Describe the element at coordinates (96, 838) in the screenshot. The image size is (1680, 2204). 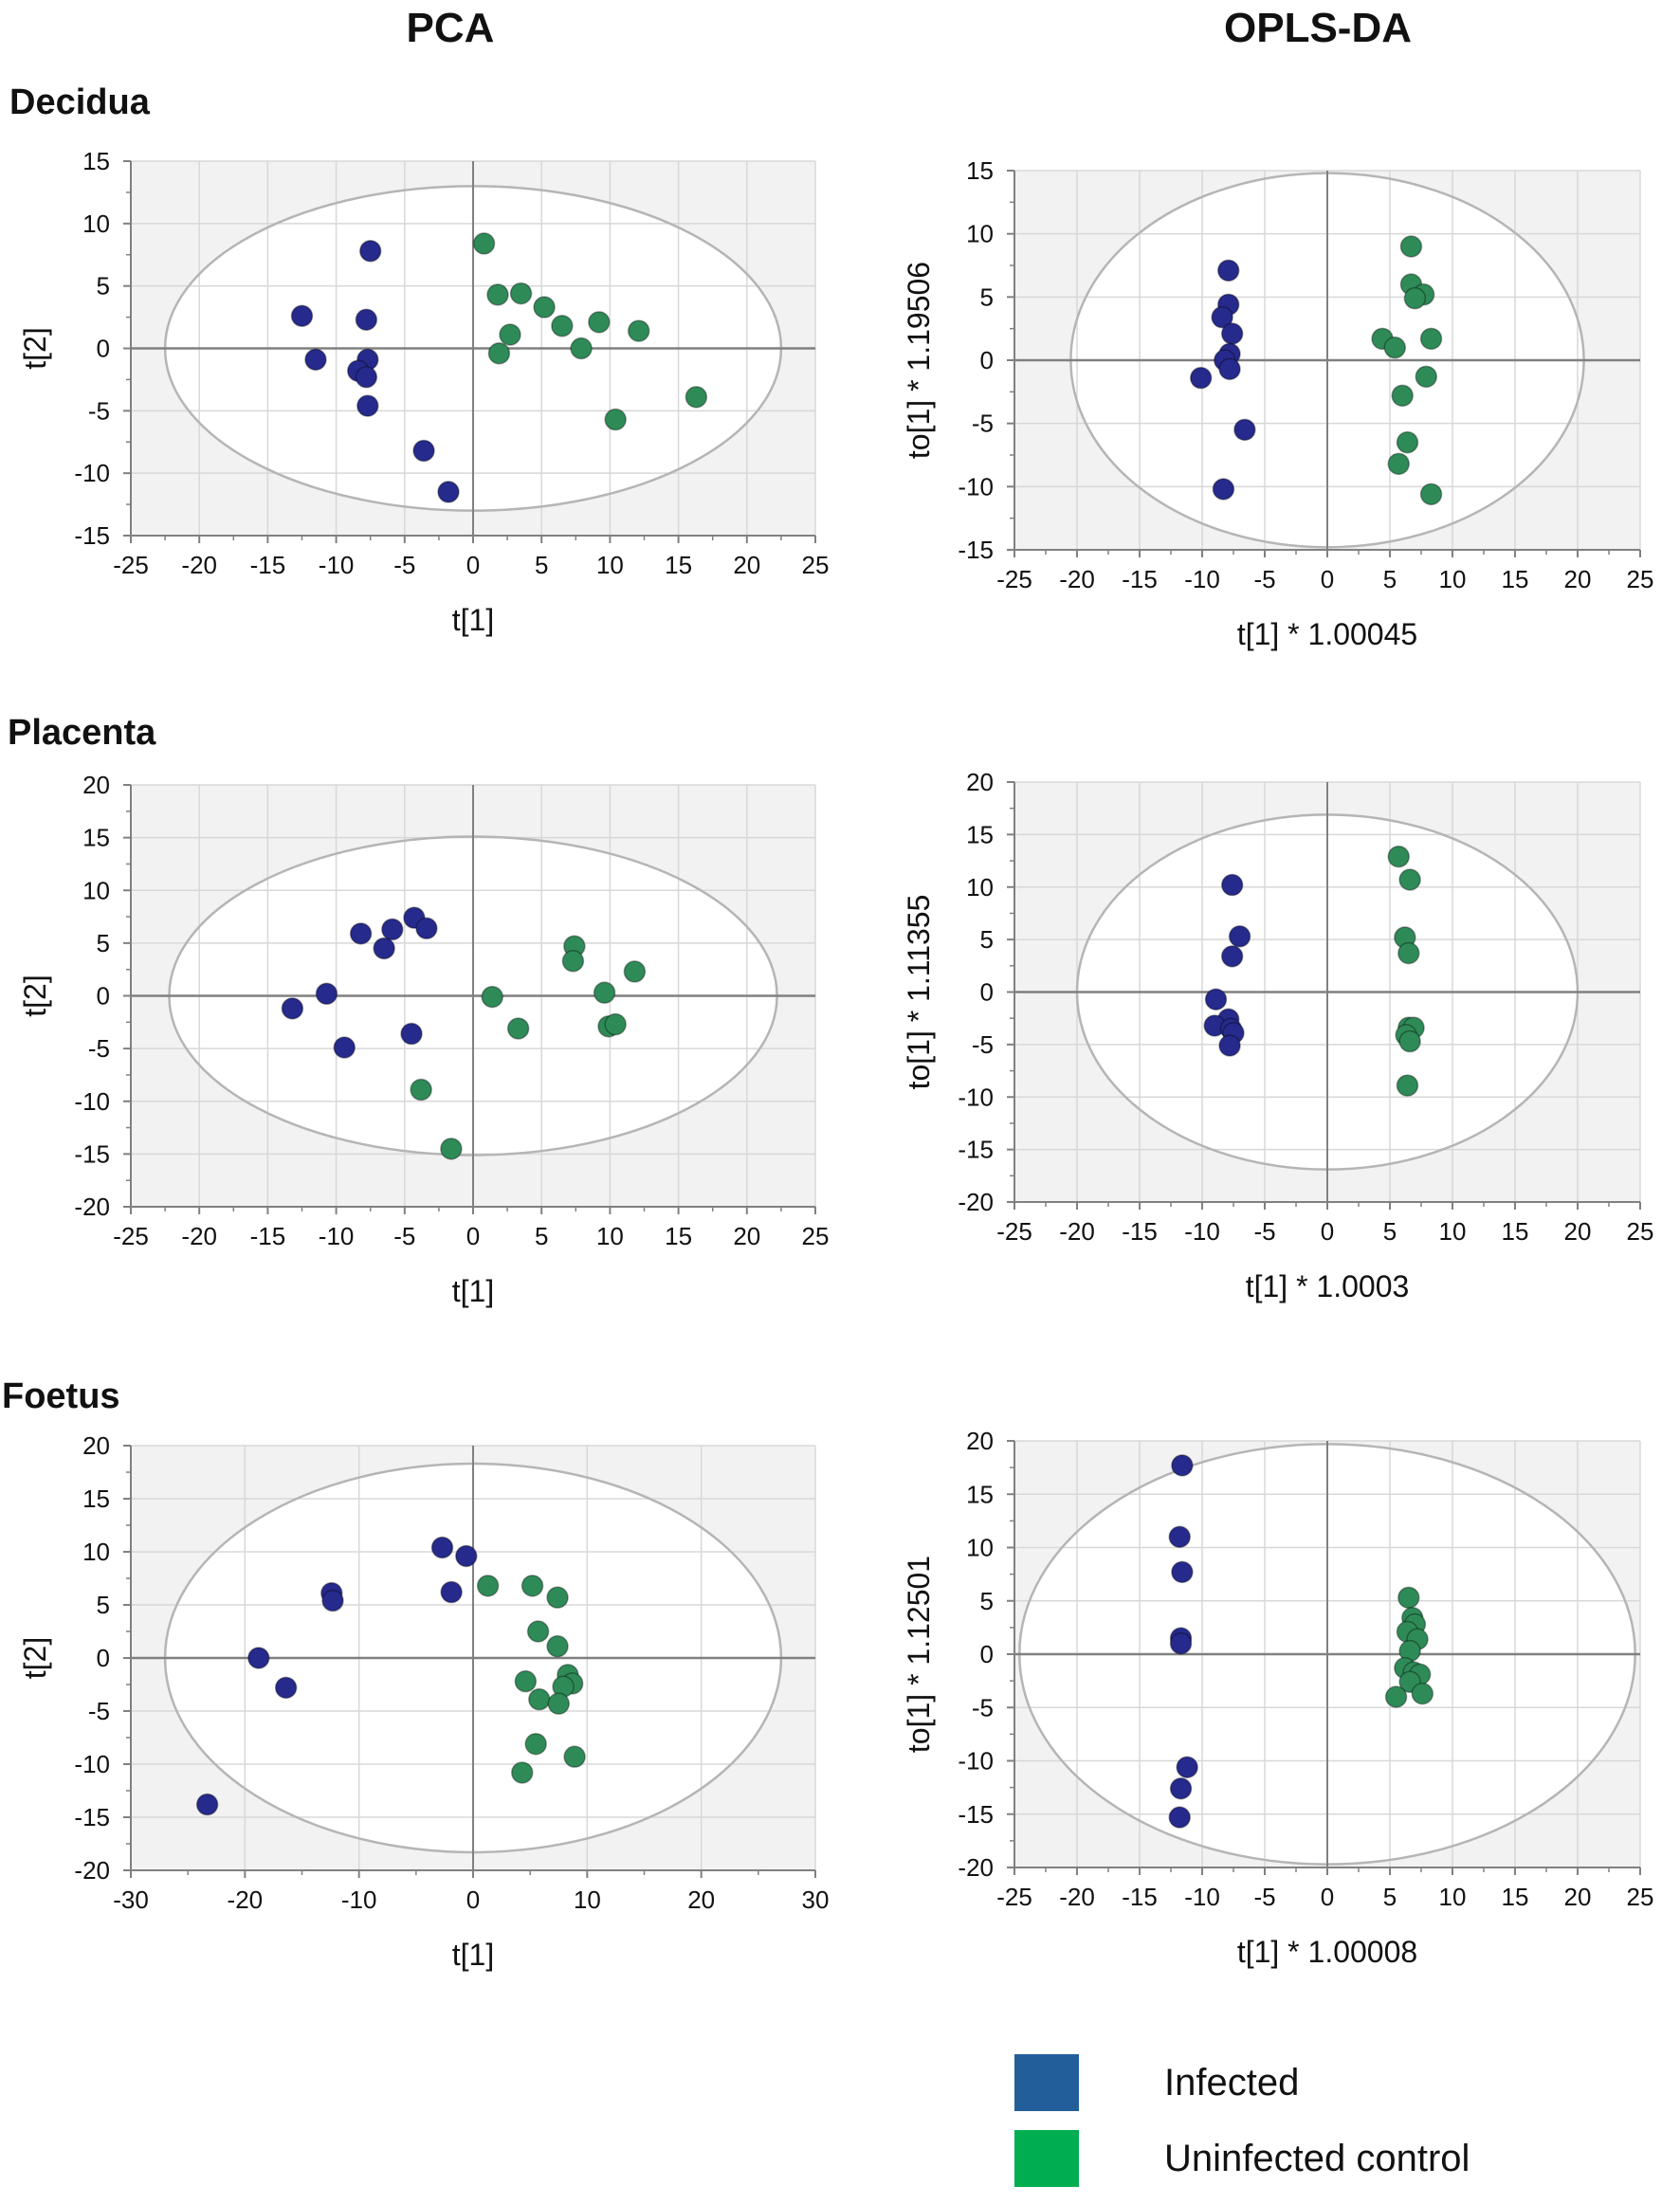
I see `placenta-pca-y-tick-label: 15` at that location.